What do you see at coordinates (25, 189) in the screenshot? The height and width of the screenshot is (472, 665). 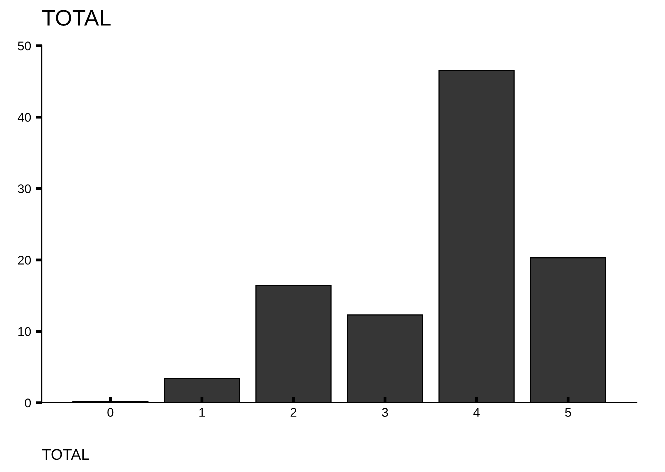 I see `y-tick-label: 30` at bounding box center [25, 189].